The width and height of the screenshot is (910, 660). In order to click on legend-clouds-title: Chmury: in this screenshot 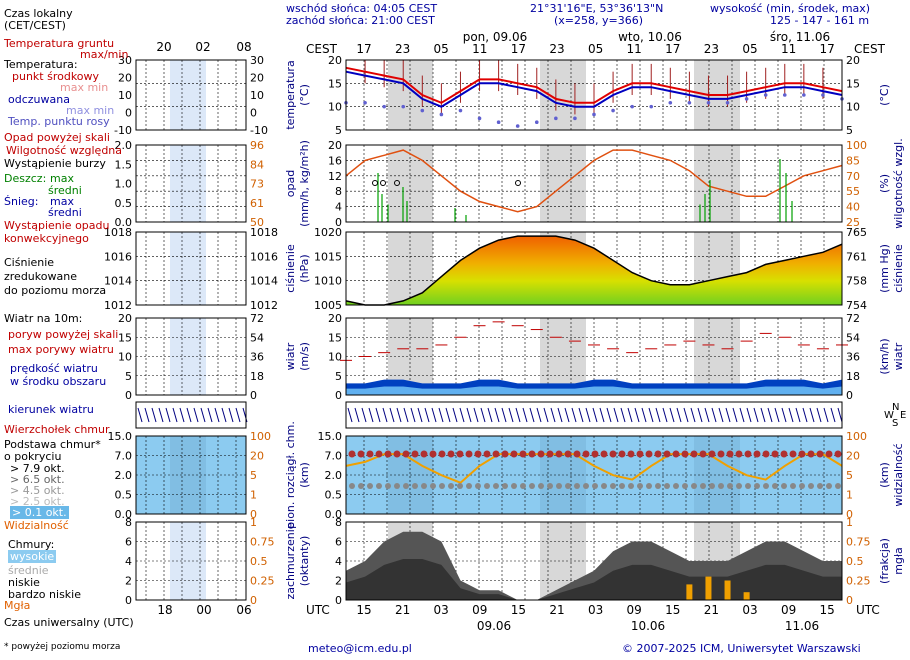, I will do `click(31, 544)`.